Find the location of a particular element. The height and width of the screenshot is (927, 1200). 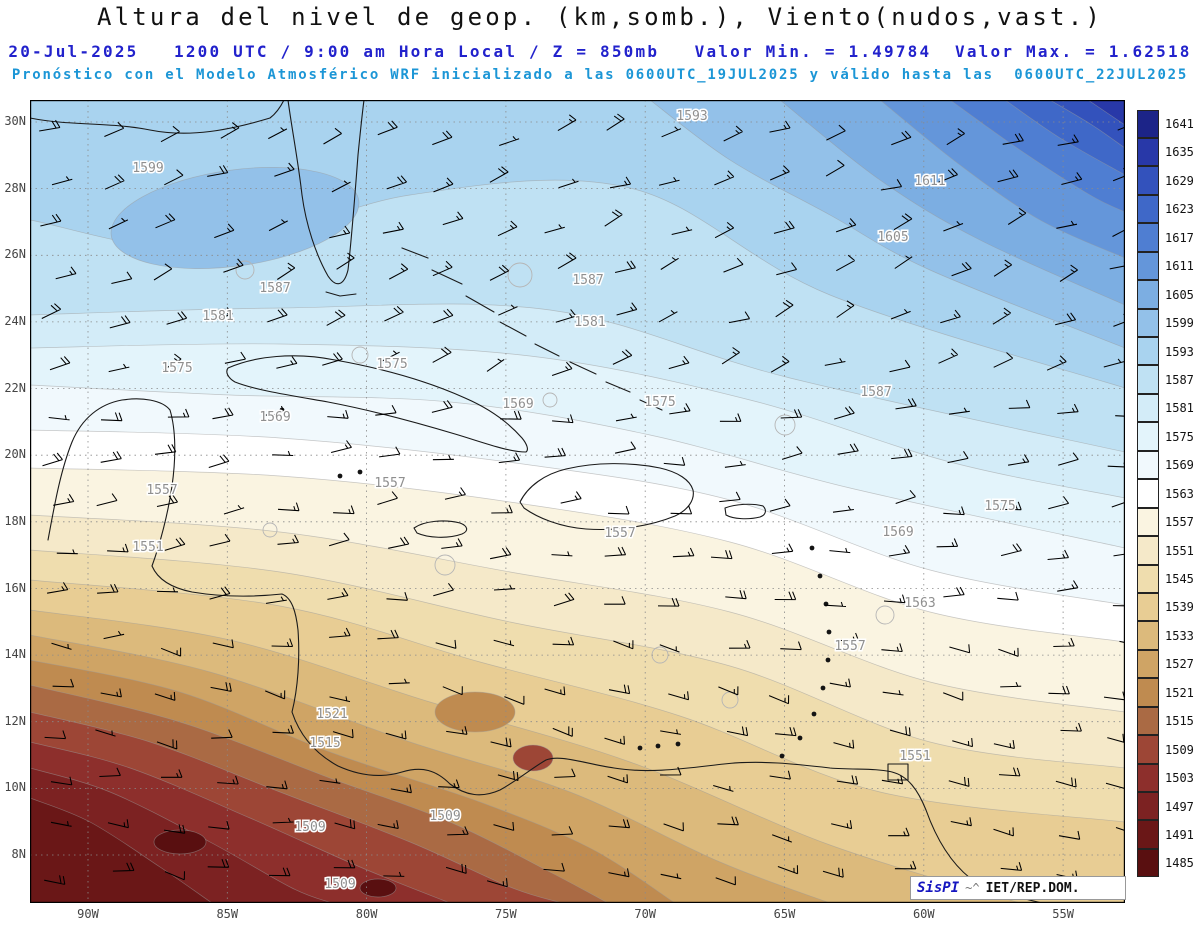

lat-tick-label: 20N is located at coordinates (15, 454).